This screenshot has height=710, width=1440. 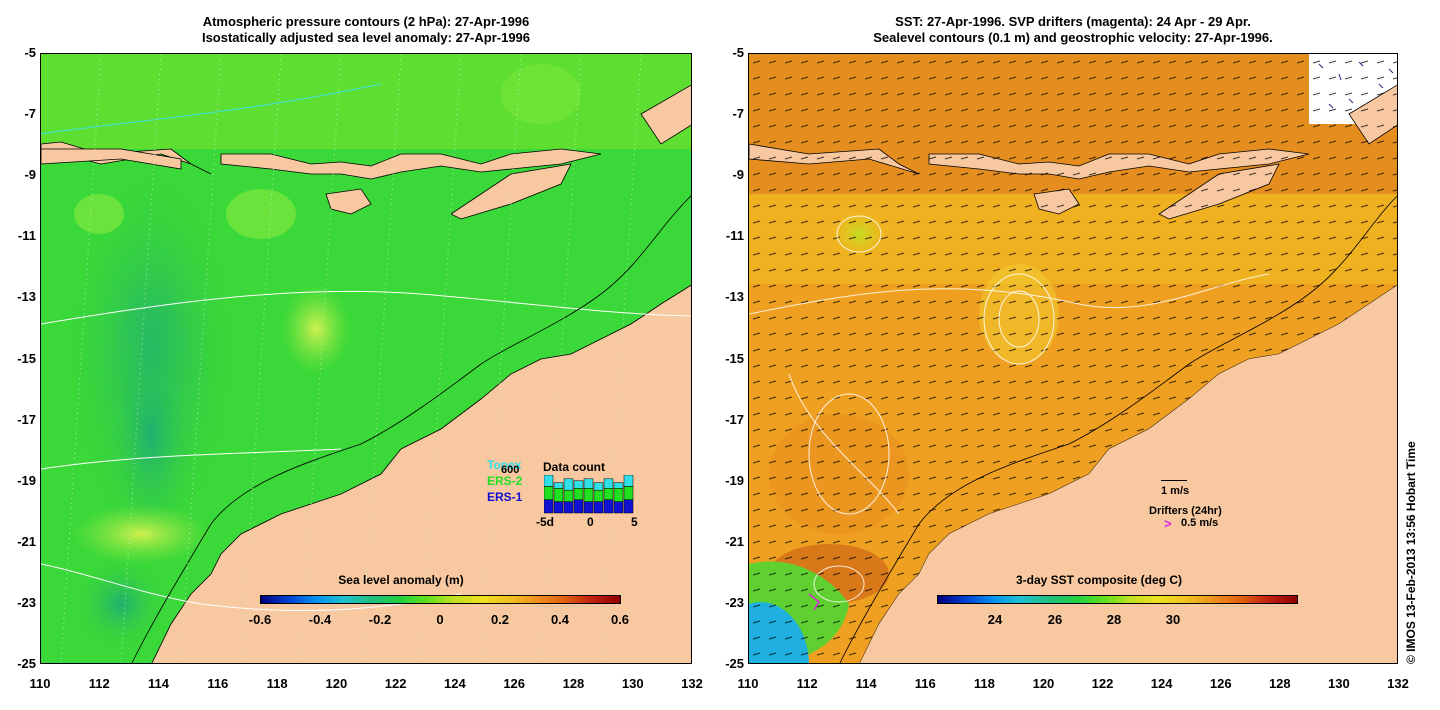 I want to click on left-x-tick: 110, so click(x=40, y=683).